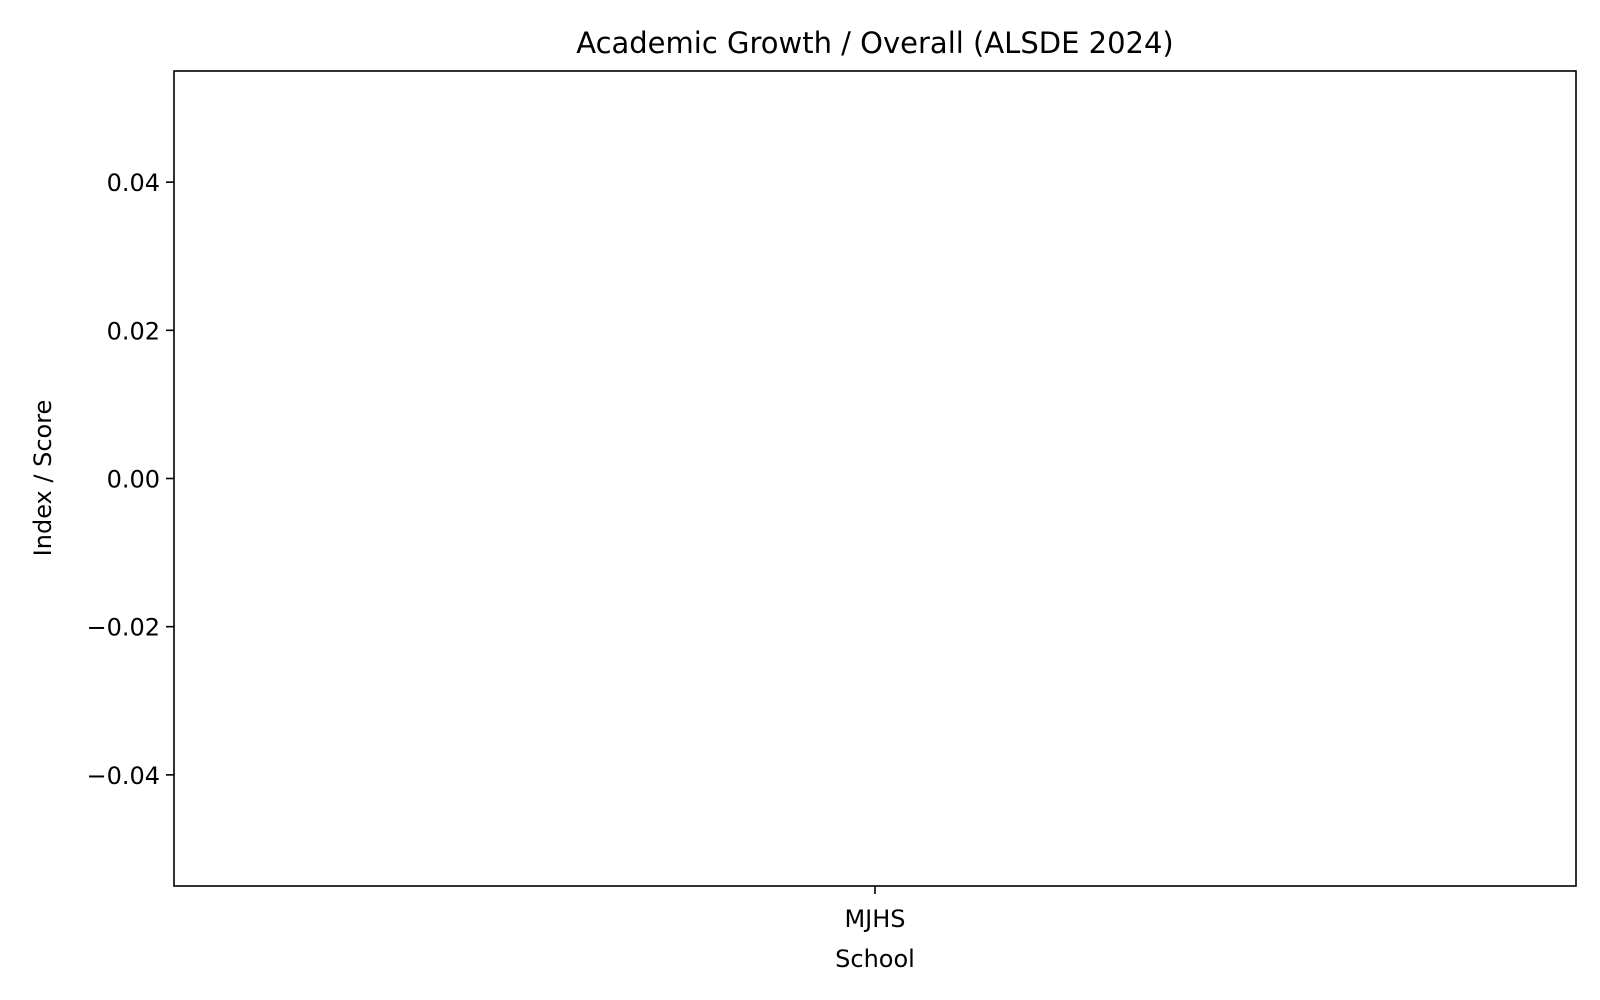  I want to click on chart-title: Academic Growth / Overall (ALSDE 2024), so click(875, 43).